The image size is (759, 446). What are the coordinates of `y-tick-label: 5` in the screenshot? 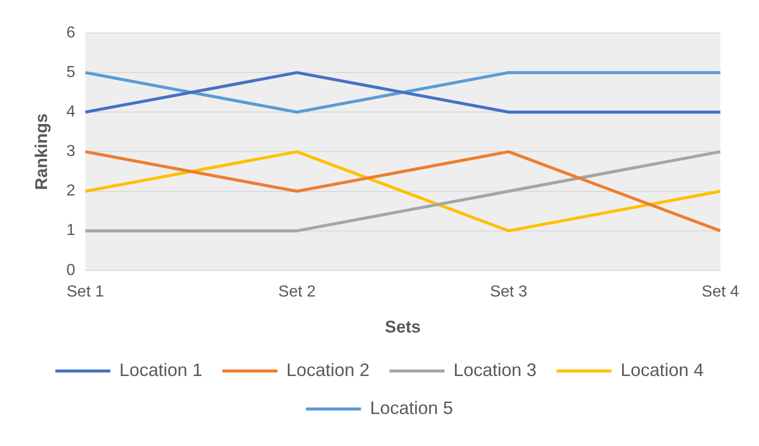 It's located at (71, 72).